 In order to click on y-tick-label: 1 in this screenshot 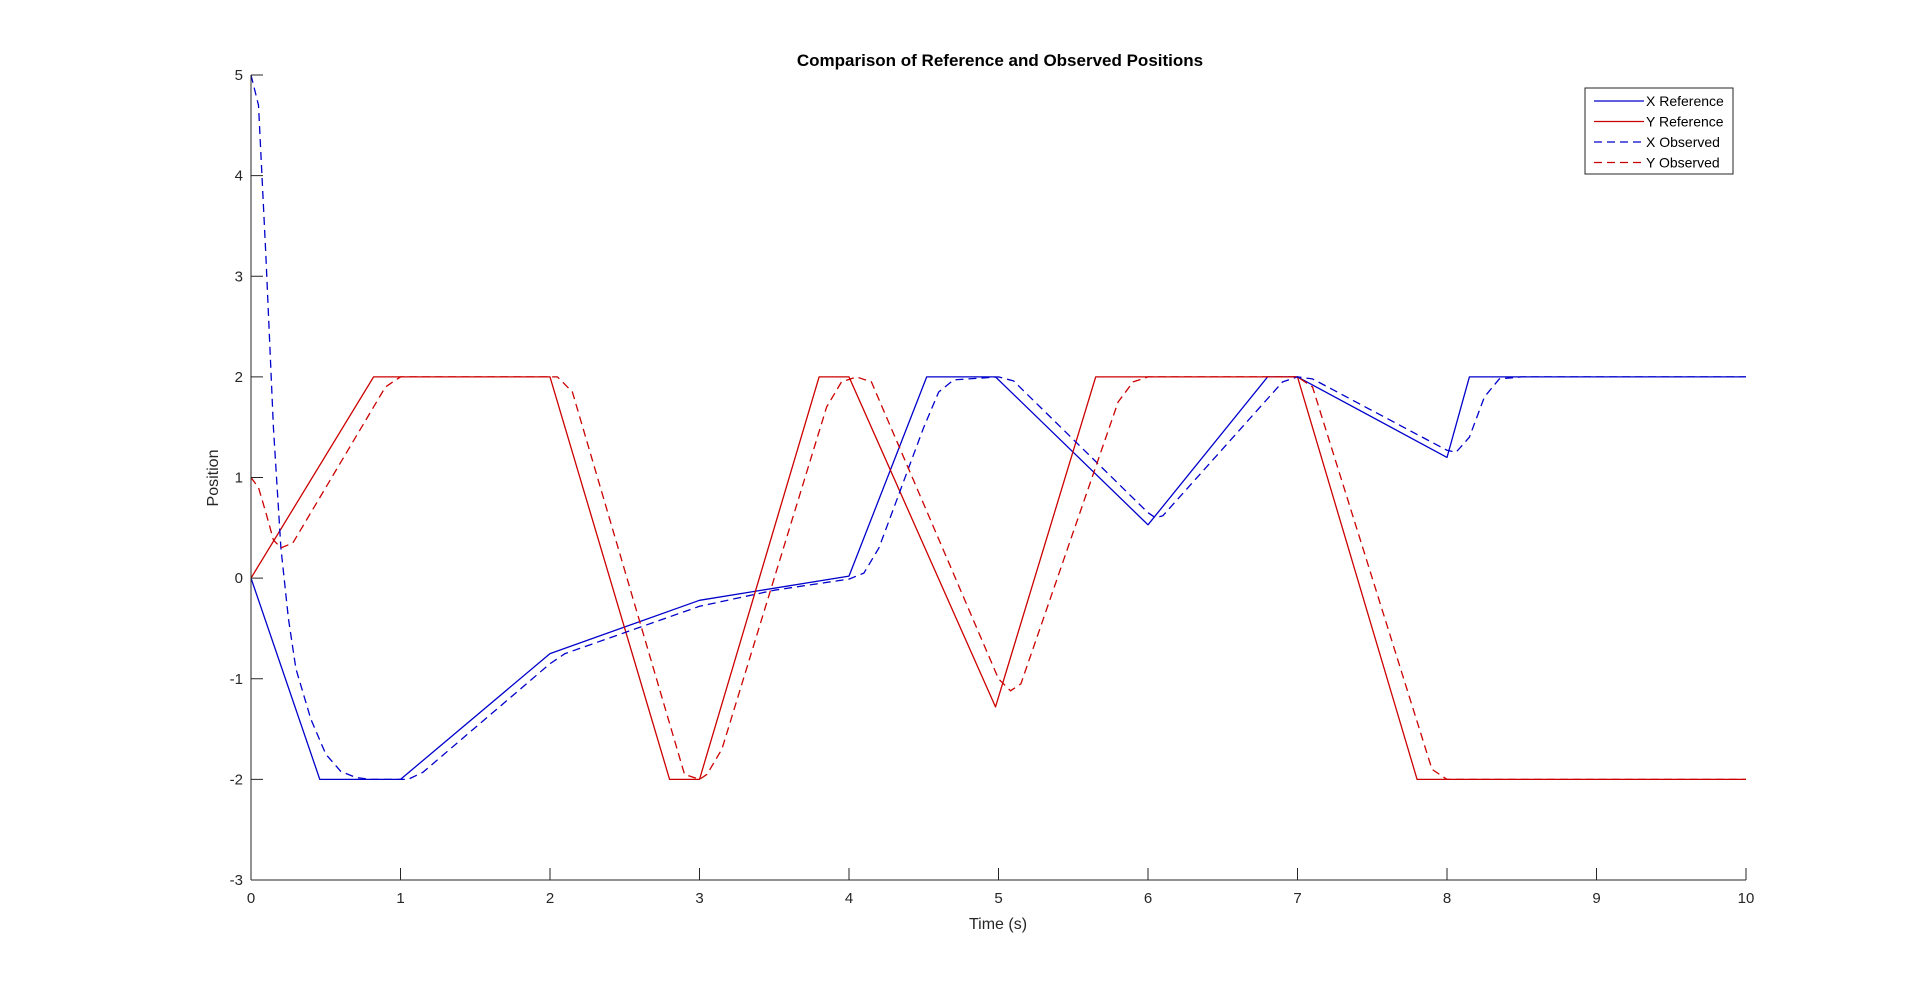, I will do `click(239, 478)`.